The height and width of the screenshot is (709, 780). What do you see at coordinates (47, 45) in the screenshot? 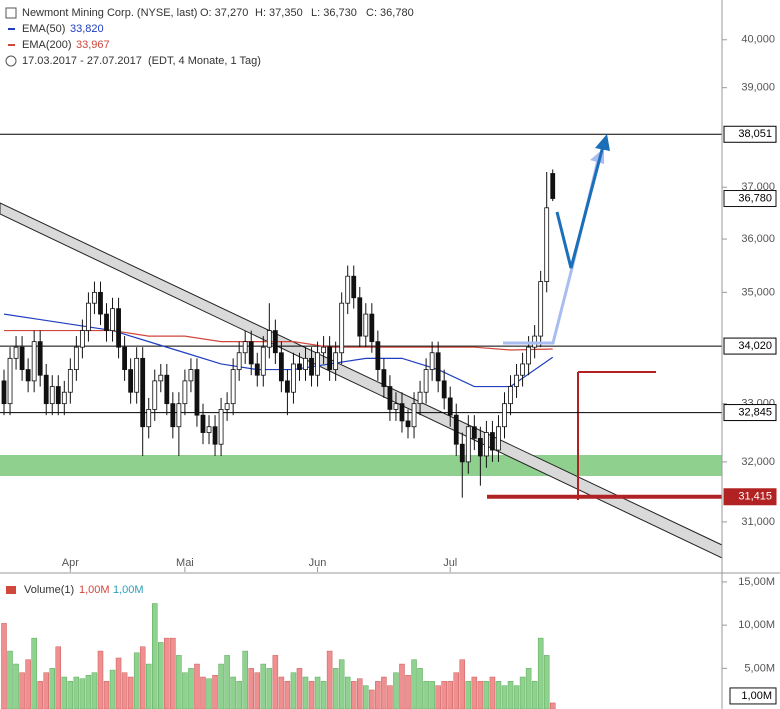
I see `legend-name: EMA(200)` at bounding box center [47, 45].